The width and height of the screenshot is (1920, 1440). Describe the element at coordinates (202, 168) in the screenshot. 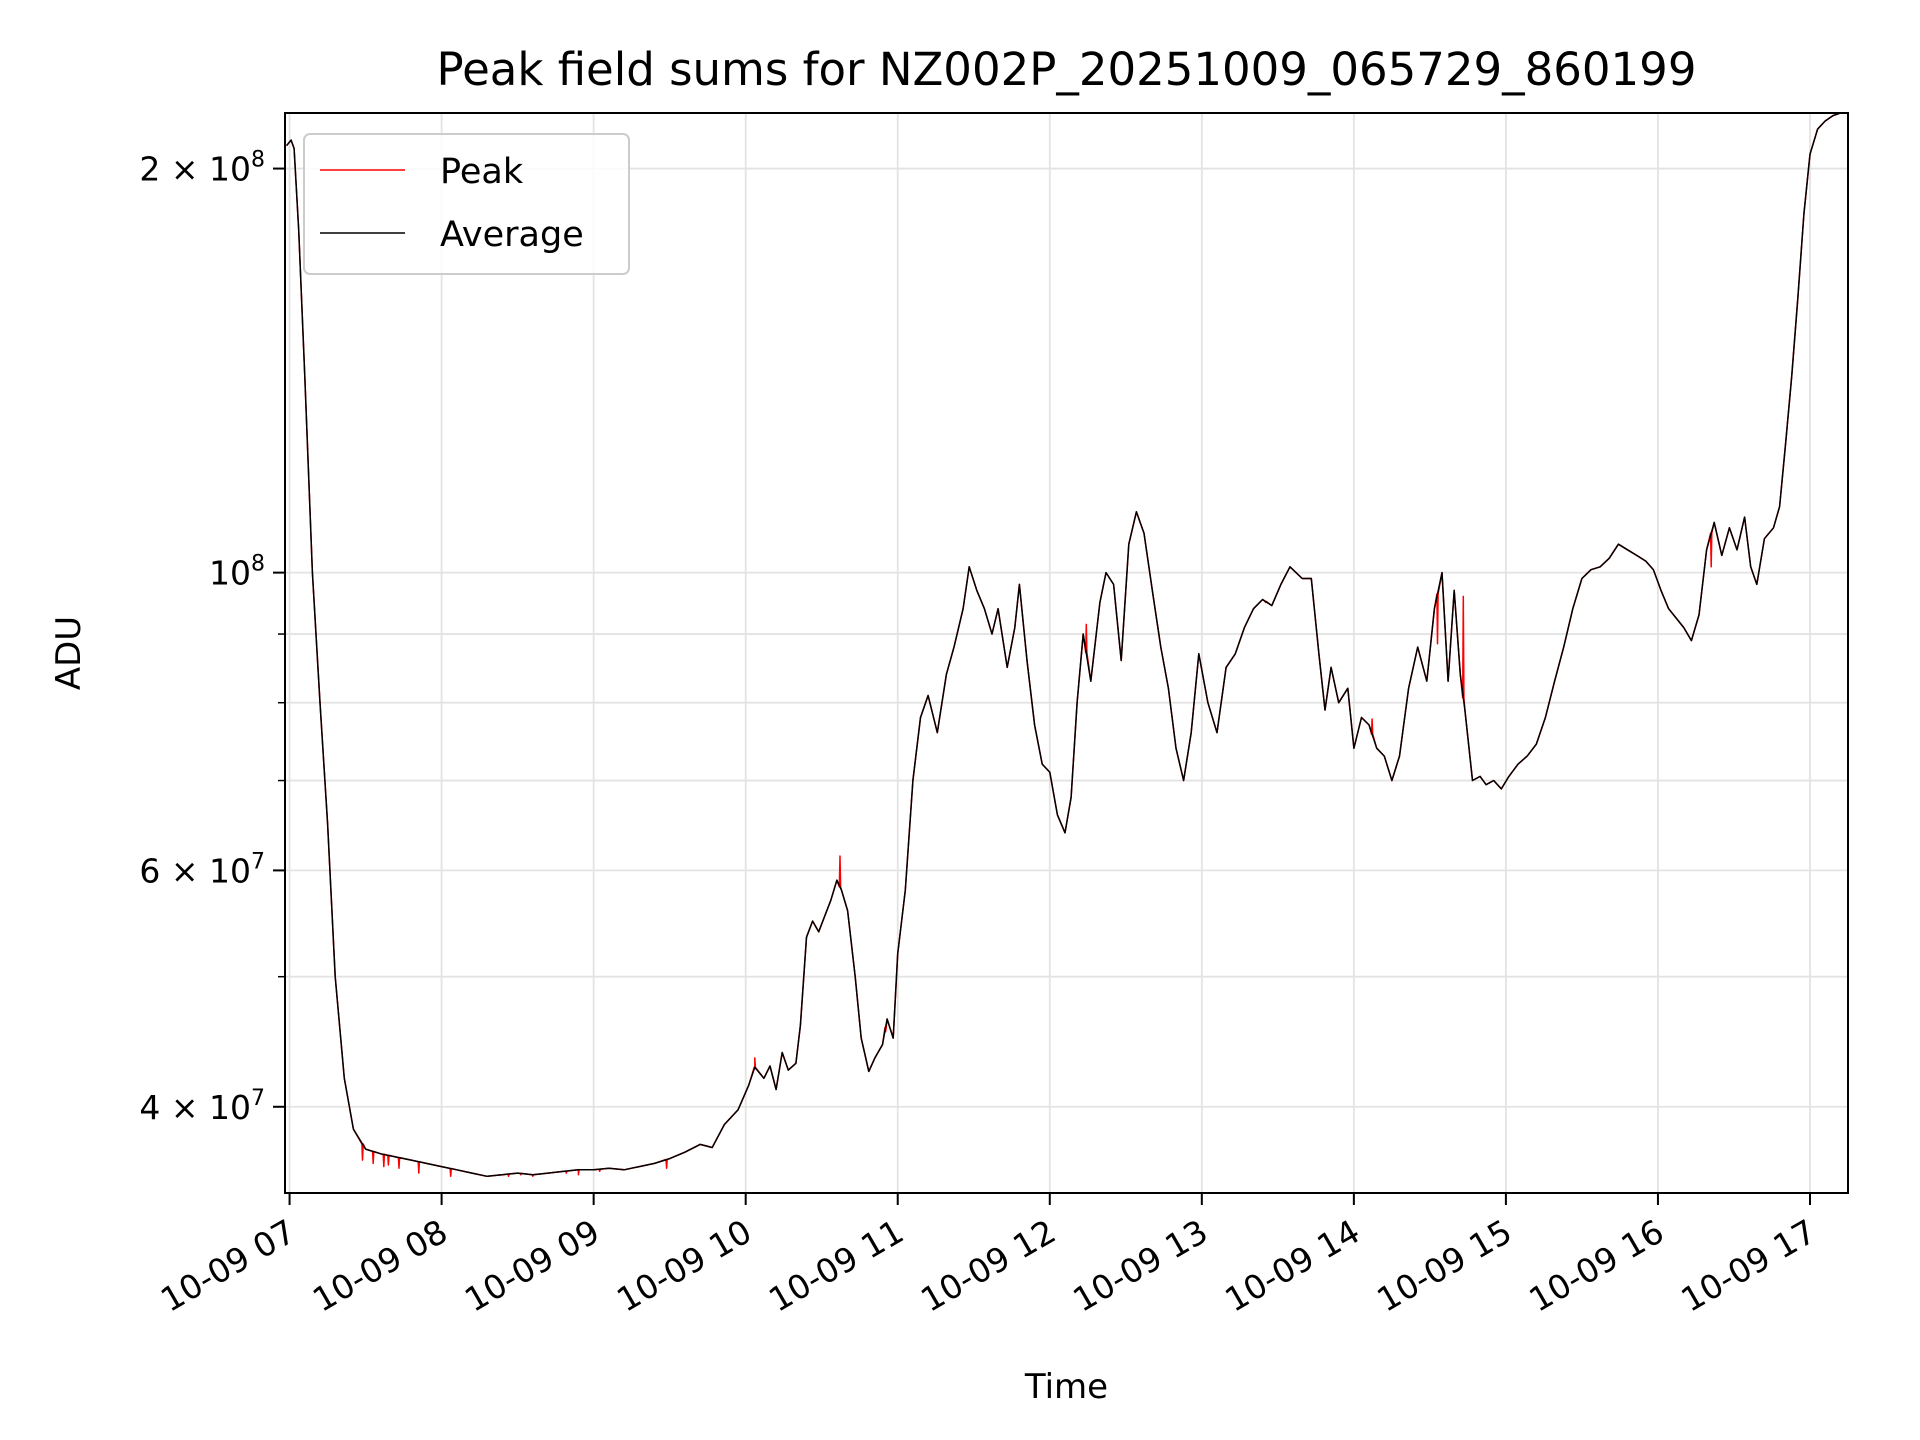

I see `y-tick-label: 2 × 108` at that location.